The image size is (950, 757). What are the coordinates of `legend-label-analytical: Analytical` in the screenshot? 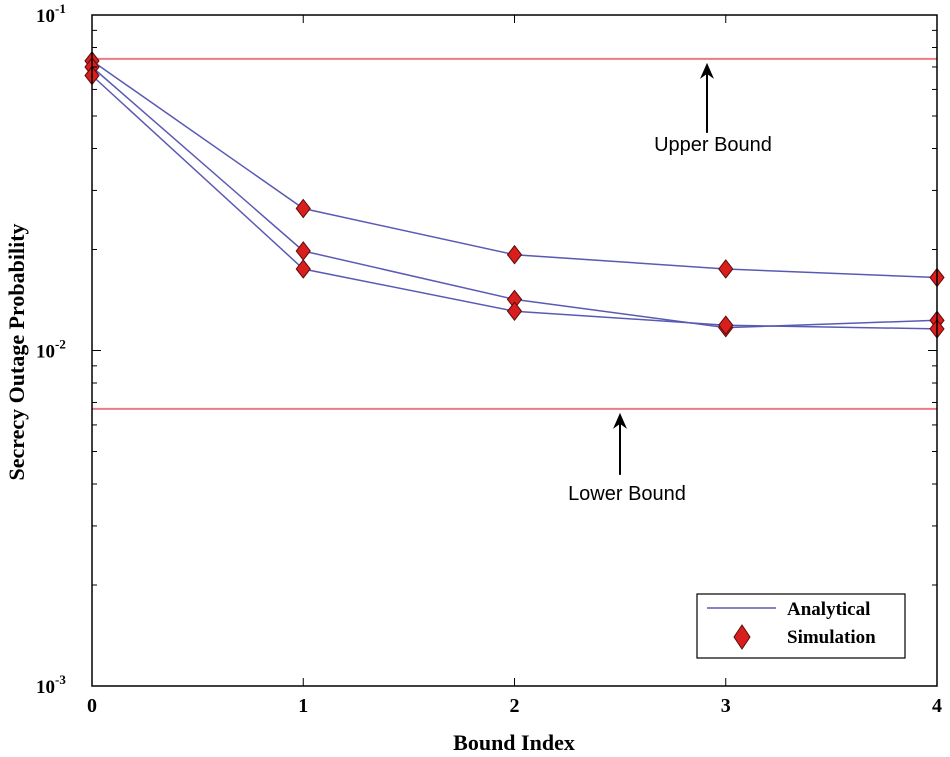 It's located at (828, 609).